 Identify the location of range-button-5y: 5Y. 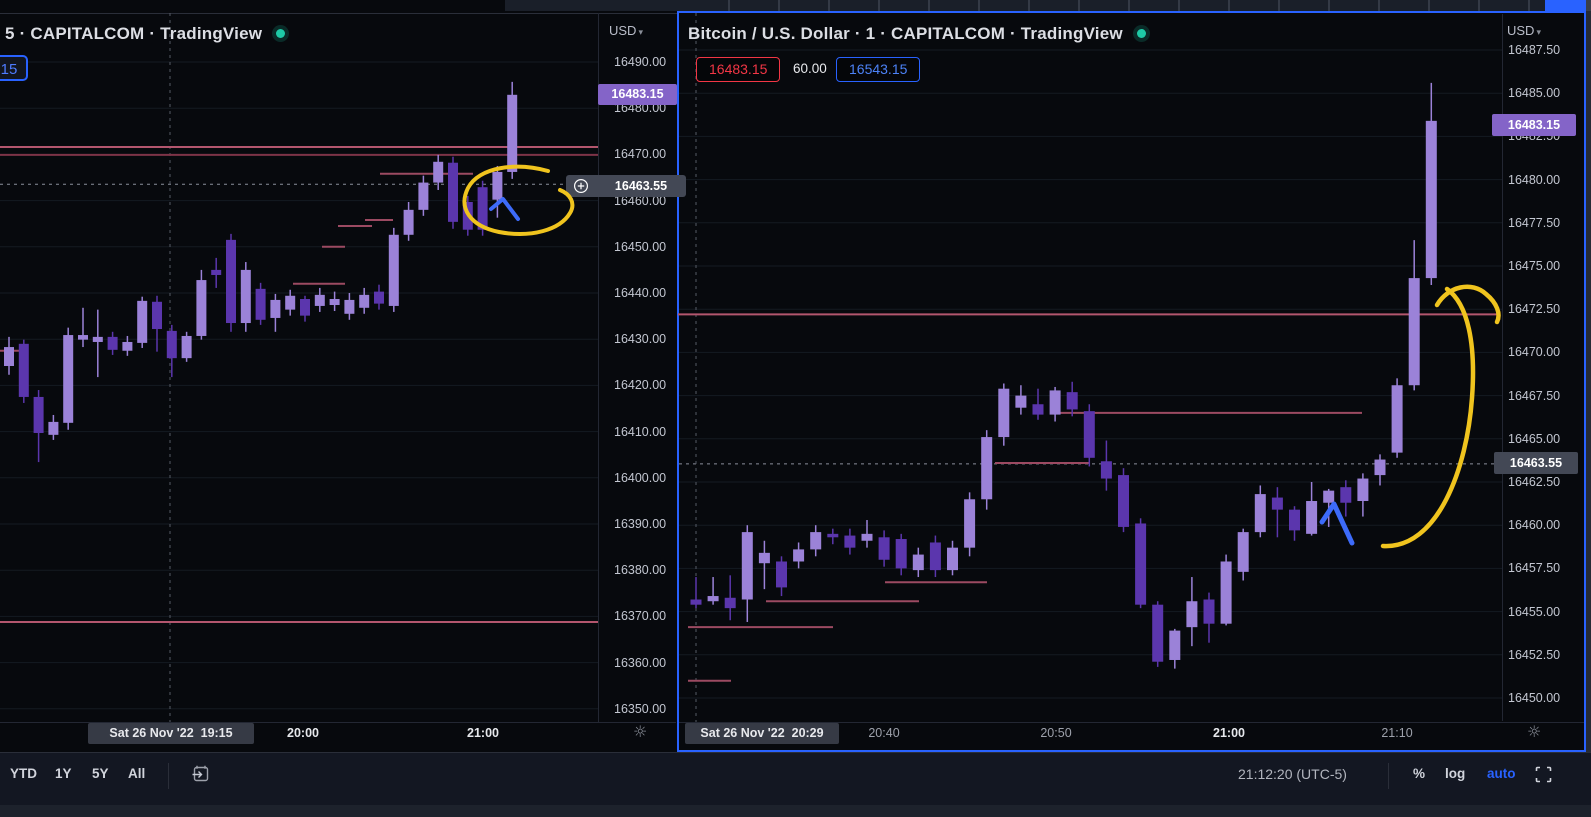
(100, 773).